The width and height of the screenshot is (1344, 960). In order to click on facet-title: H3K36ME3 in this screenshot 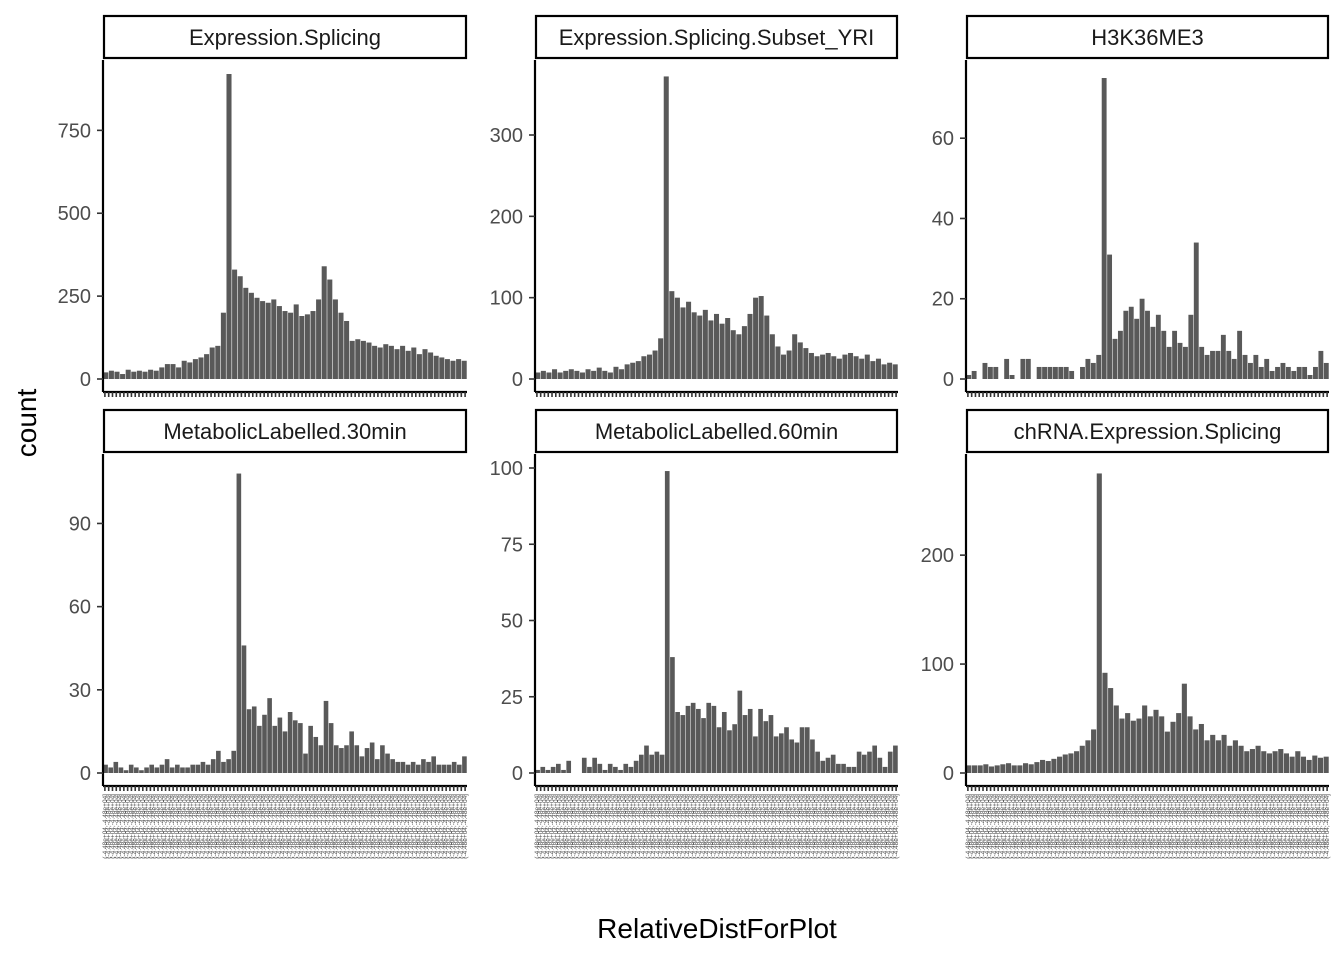, I will do `click(1147, 37)`.